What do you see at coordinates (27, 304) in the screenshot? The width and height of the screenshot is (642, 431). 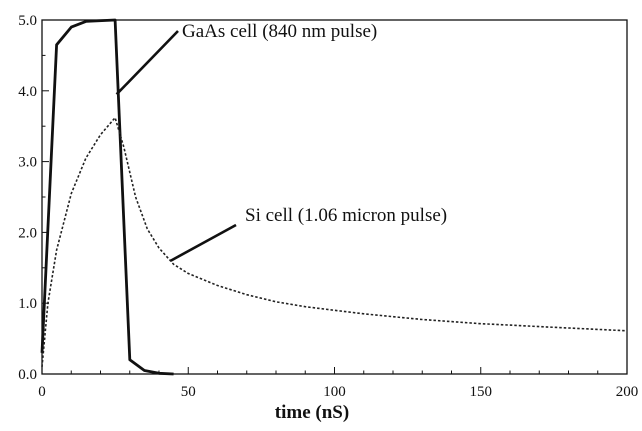 I see `y-tick-label: 1.0` at bounding box center [27, 304].